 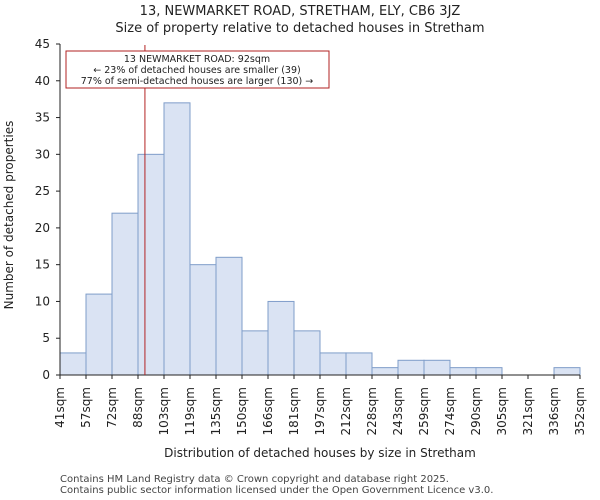 What do you see at coordinates (151, 264) in the screenshot?
I see `bar-88sqm` at bounding box center [151, 264].